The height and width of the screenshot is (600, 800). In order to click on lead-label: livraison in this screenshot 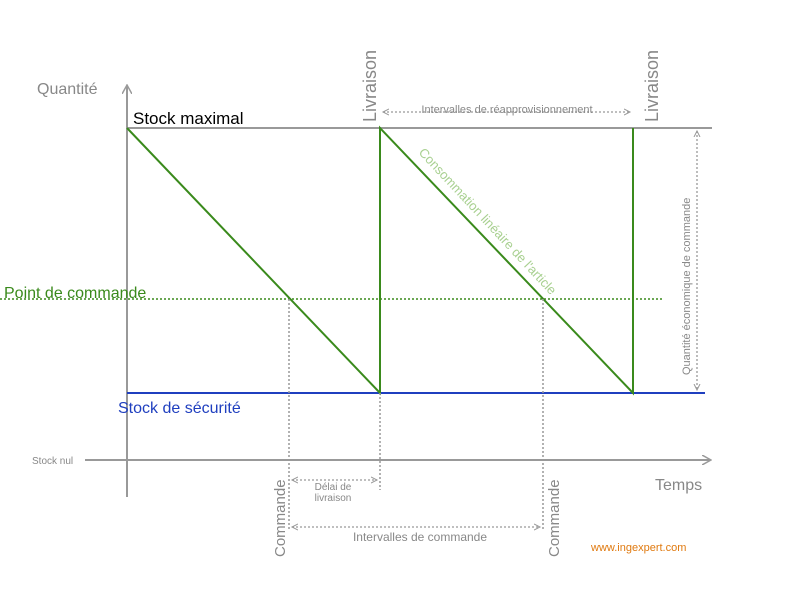, I will do `click(333, 498)`.